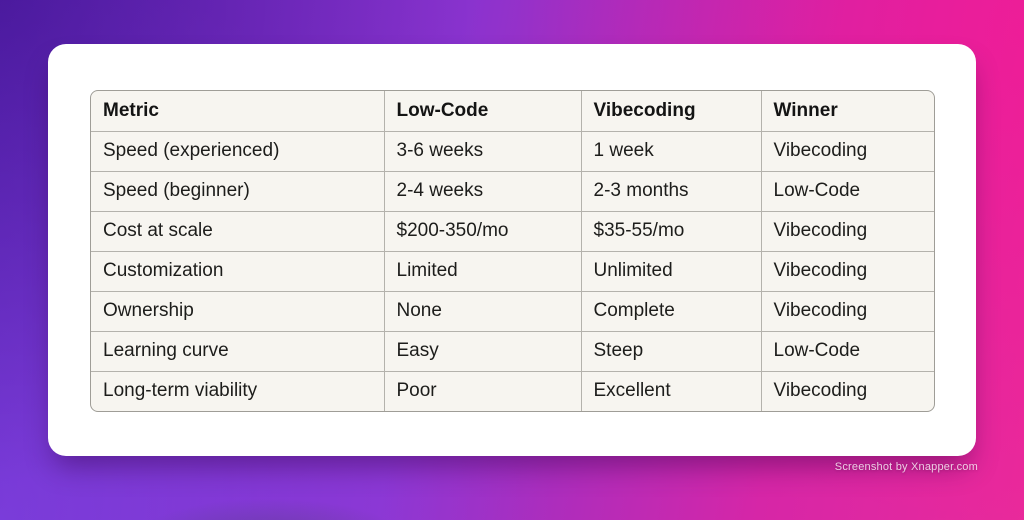 This screenshot has width=1024, height=520. I want to click on metric-cell: Long-term viability, so click(238, 391).